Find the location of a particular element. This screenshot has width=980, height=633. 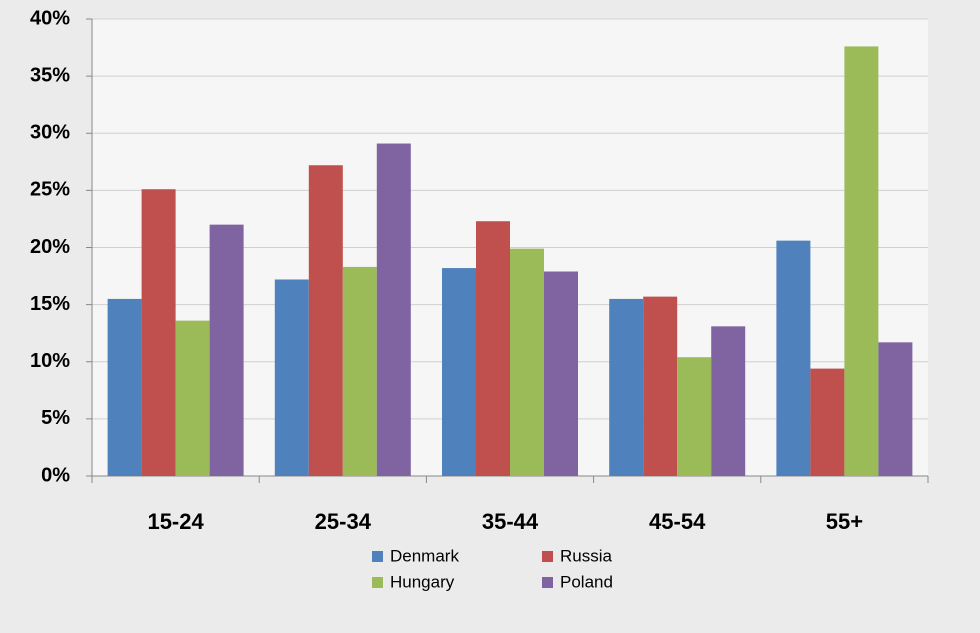

y-tick-label: 0% is located at coordinates (55, 475).